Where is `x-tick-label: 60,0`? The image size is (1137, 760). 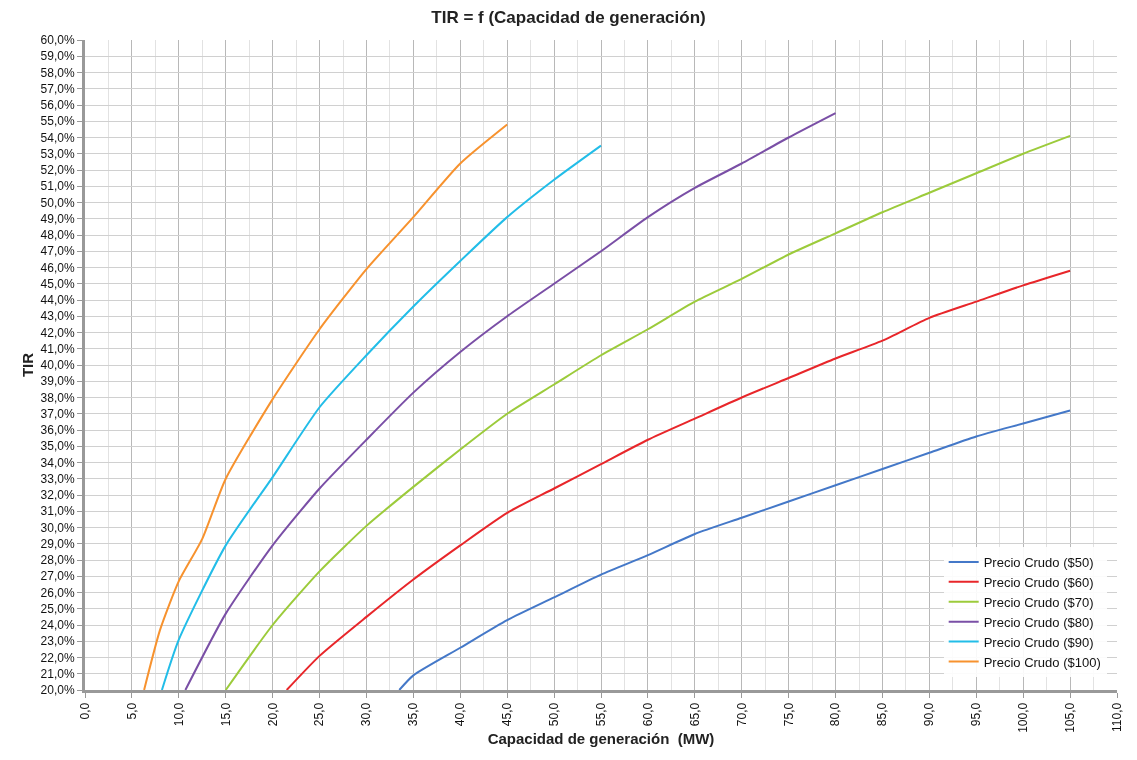 x-tick-label: 60,0 is located at coordinates (647, 714).